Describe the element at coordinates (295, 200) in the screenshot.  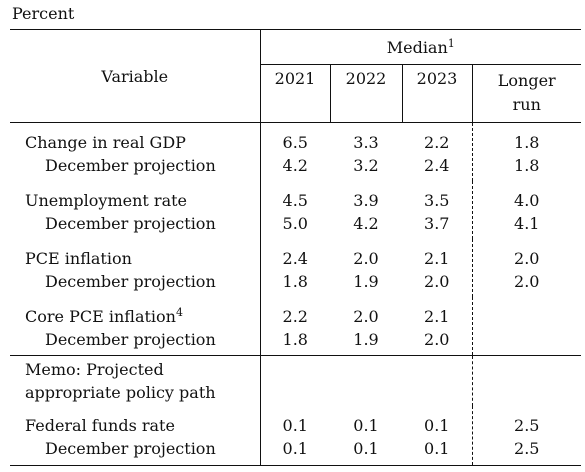
I see `value: 4.5` at that location.